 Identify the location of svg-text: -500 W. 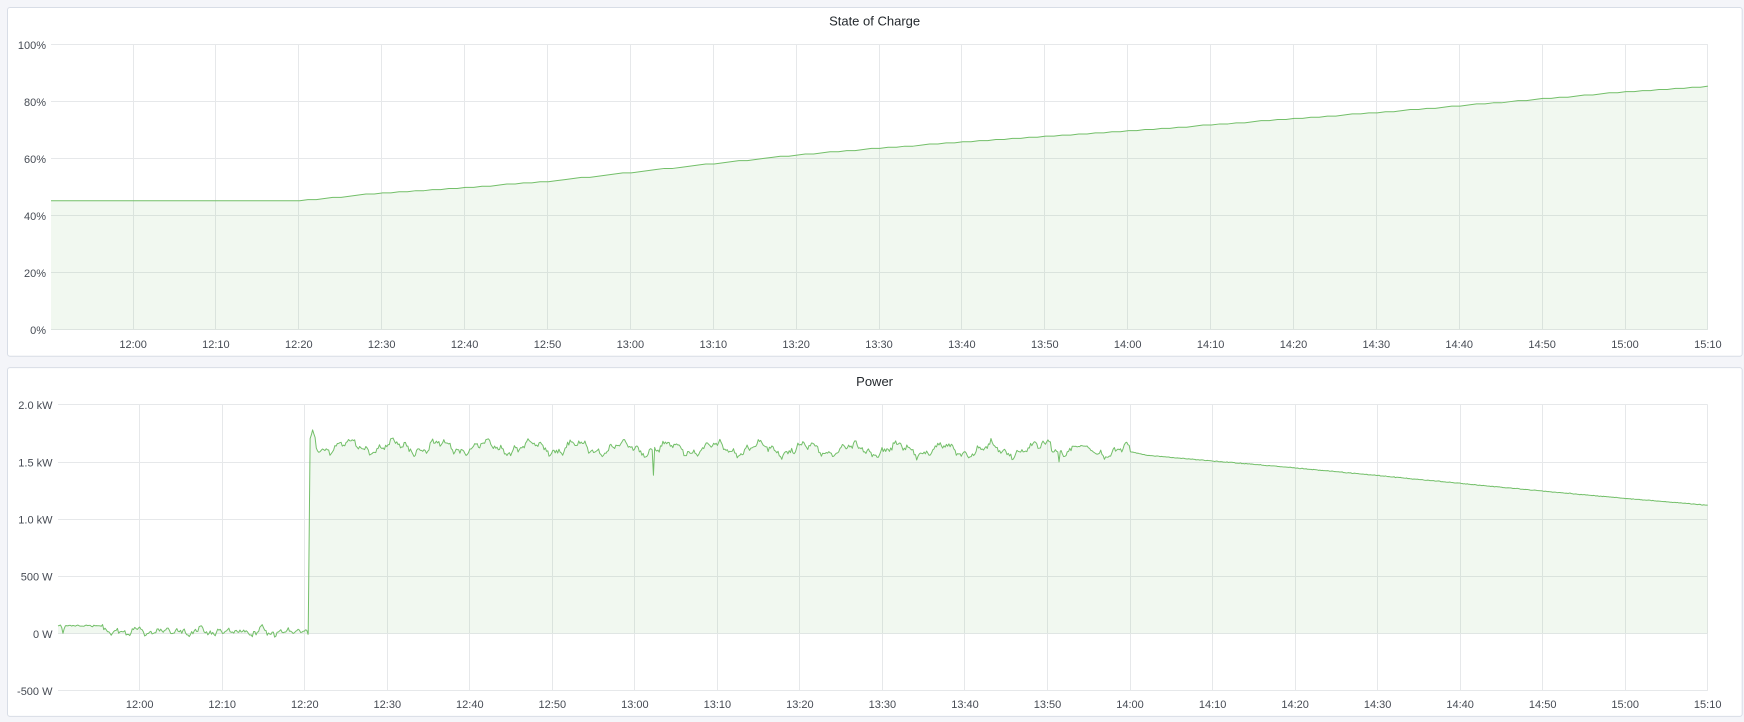
(35, 692).